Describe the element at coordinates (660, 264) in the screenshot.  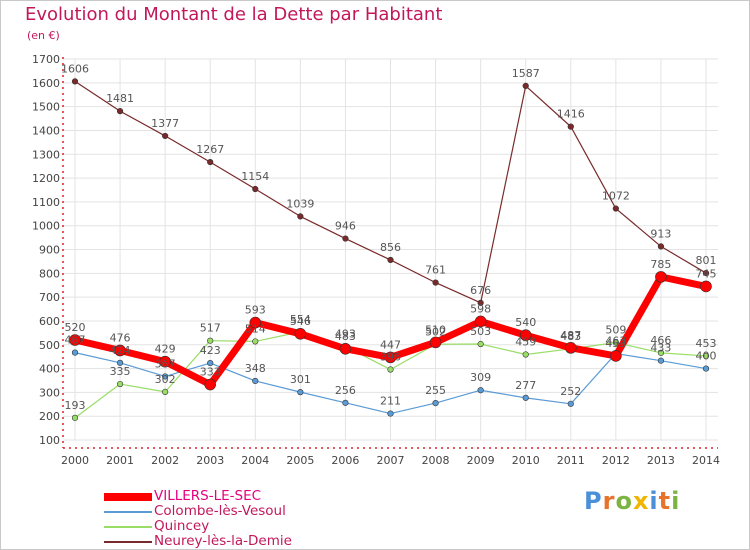
I see `data-label-villers-le-sec: 785` at that location.